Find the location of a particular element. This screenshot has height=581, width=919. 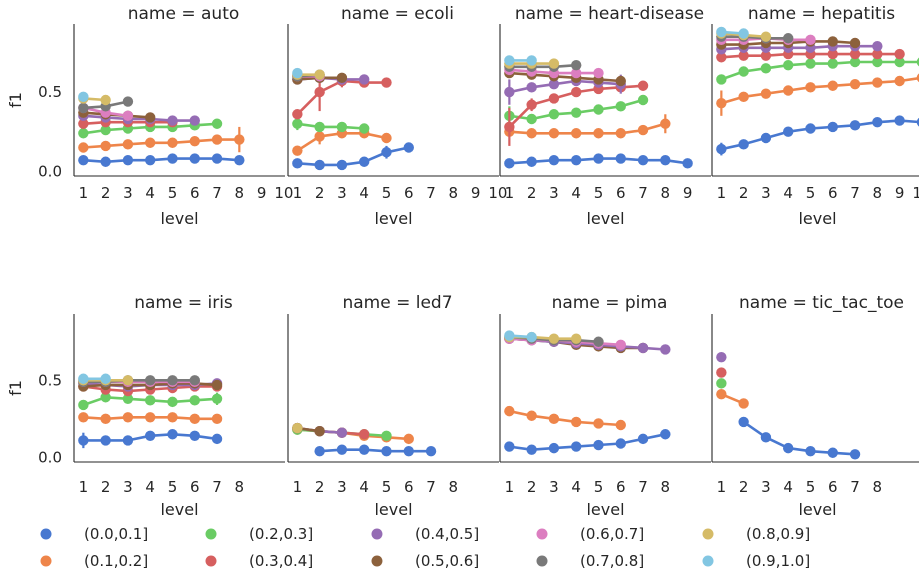

legend-item: (0.0,0.1] is located at coordinates (94, 534).